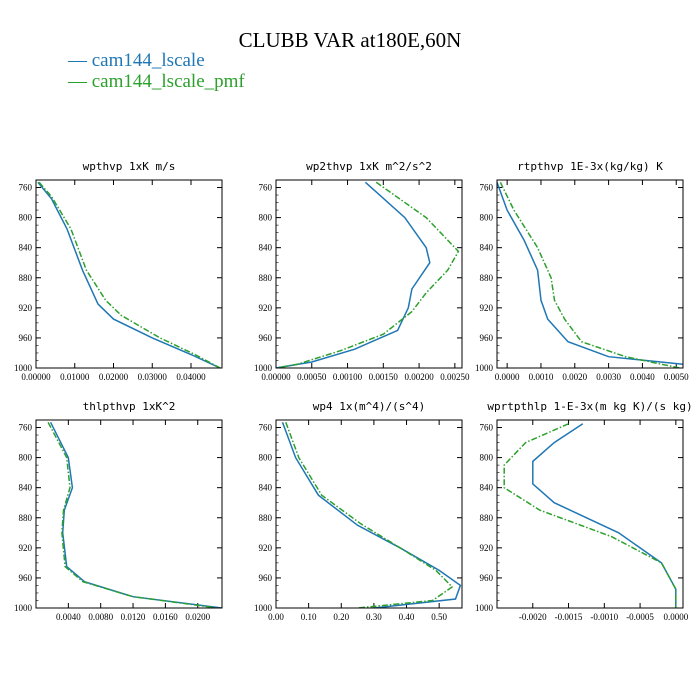  What do you see at coordinates (350, 40) in the screenshot?
I see `figure-title: CLUBB VAR at180E,60N` at bounding box center [350, 40].